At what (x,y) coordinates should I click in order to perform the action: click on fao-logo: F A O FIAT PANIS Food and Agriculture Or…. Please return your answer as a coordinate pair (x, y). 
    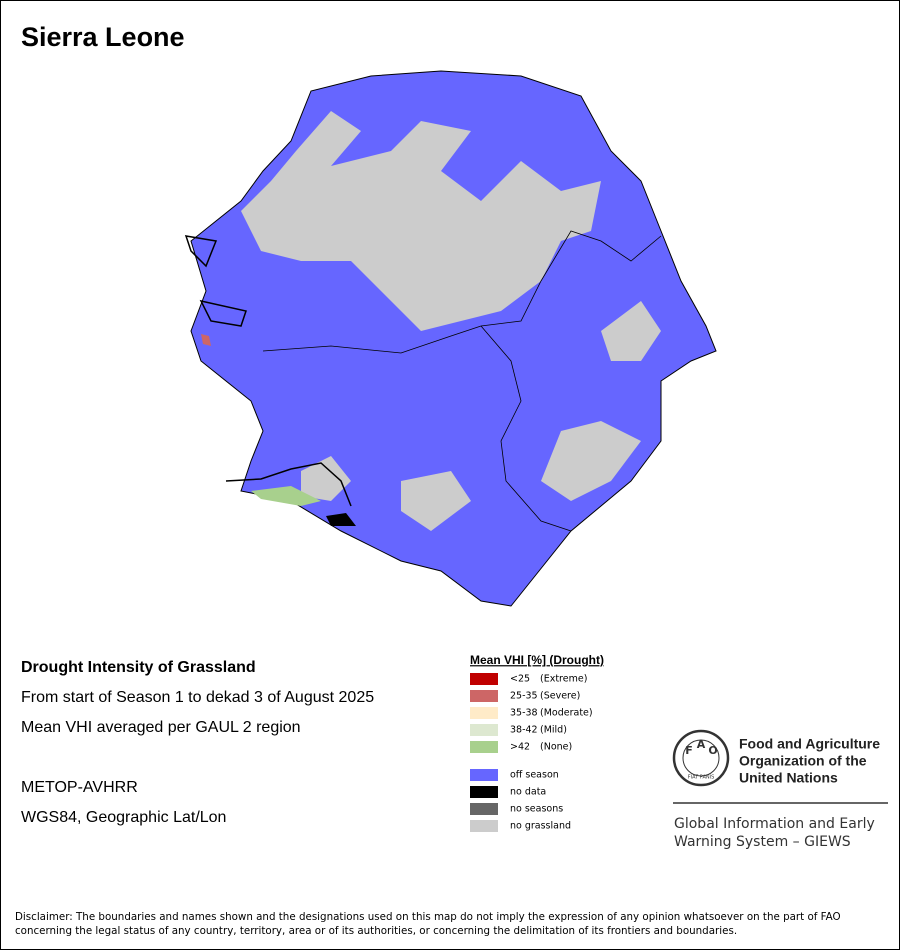
    Looking at the image, I should click on (780, 789).